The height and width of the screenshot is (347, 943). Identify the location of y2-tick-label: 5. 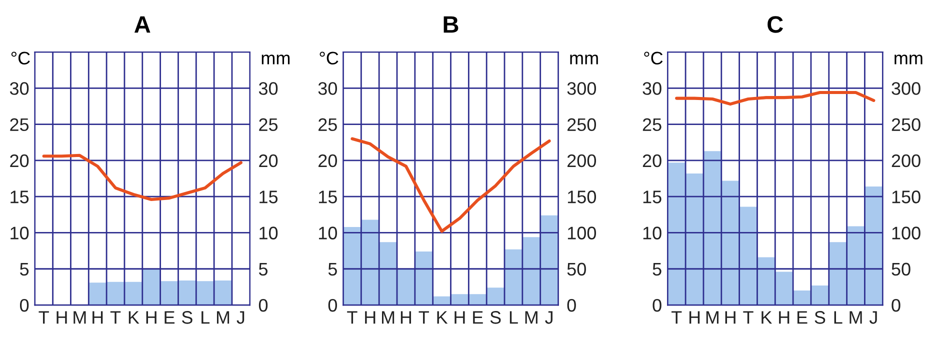
(263, 269).